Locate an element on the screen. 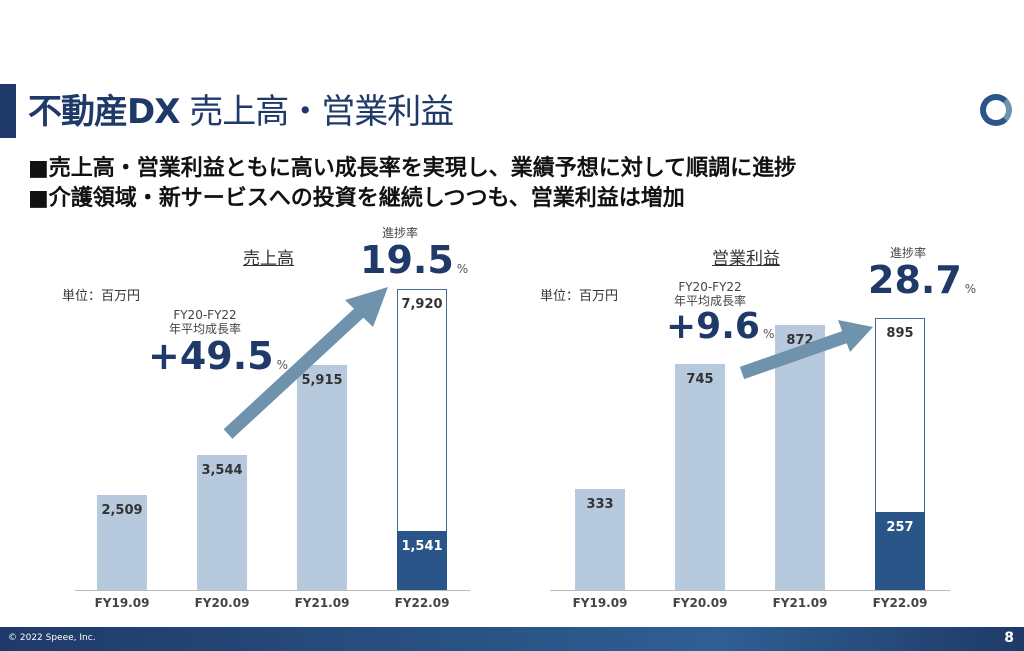 Image resolution: width=1024 pixels, height=651 pixels. bar-value-label: 2,509 is located at coordinates (122, 510).